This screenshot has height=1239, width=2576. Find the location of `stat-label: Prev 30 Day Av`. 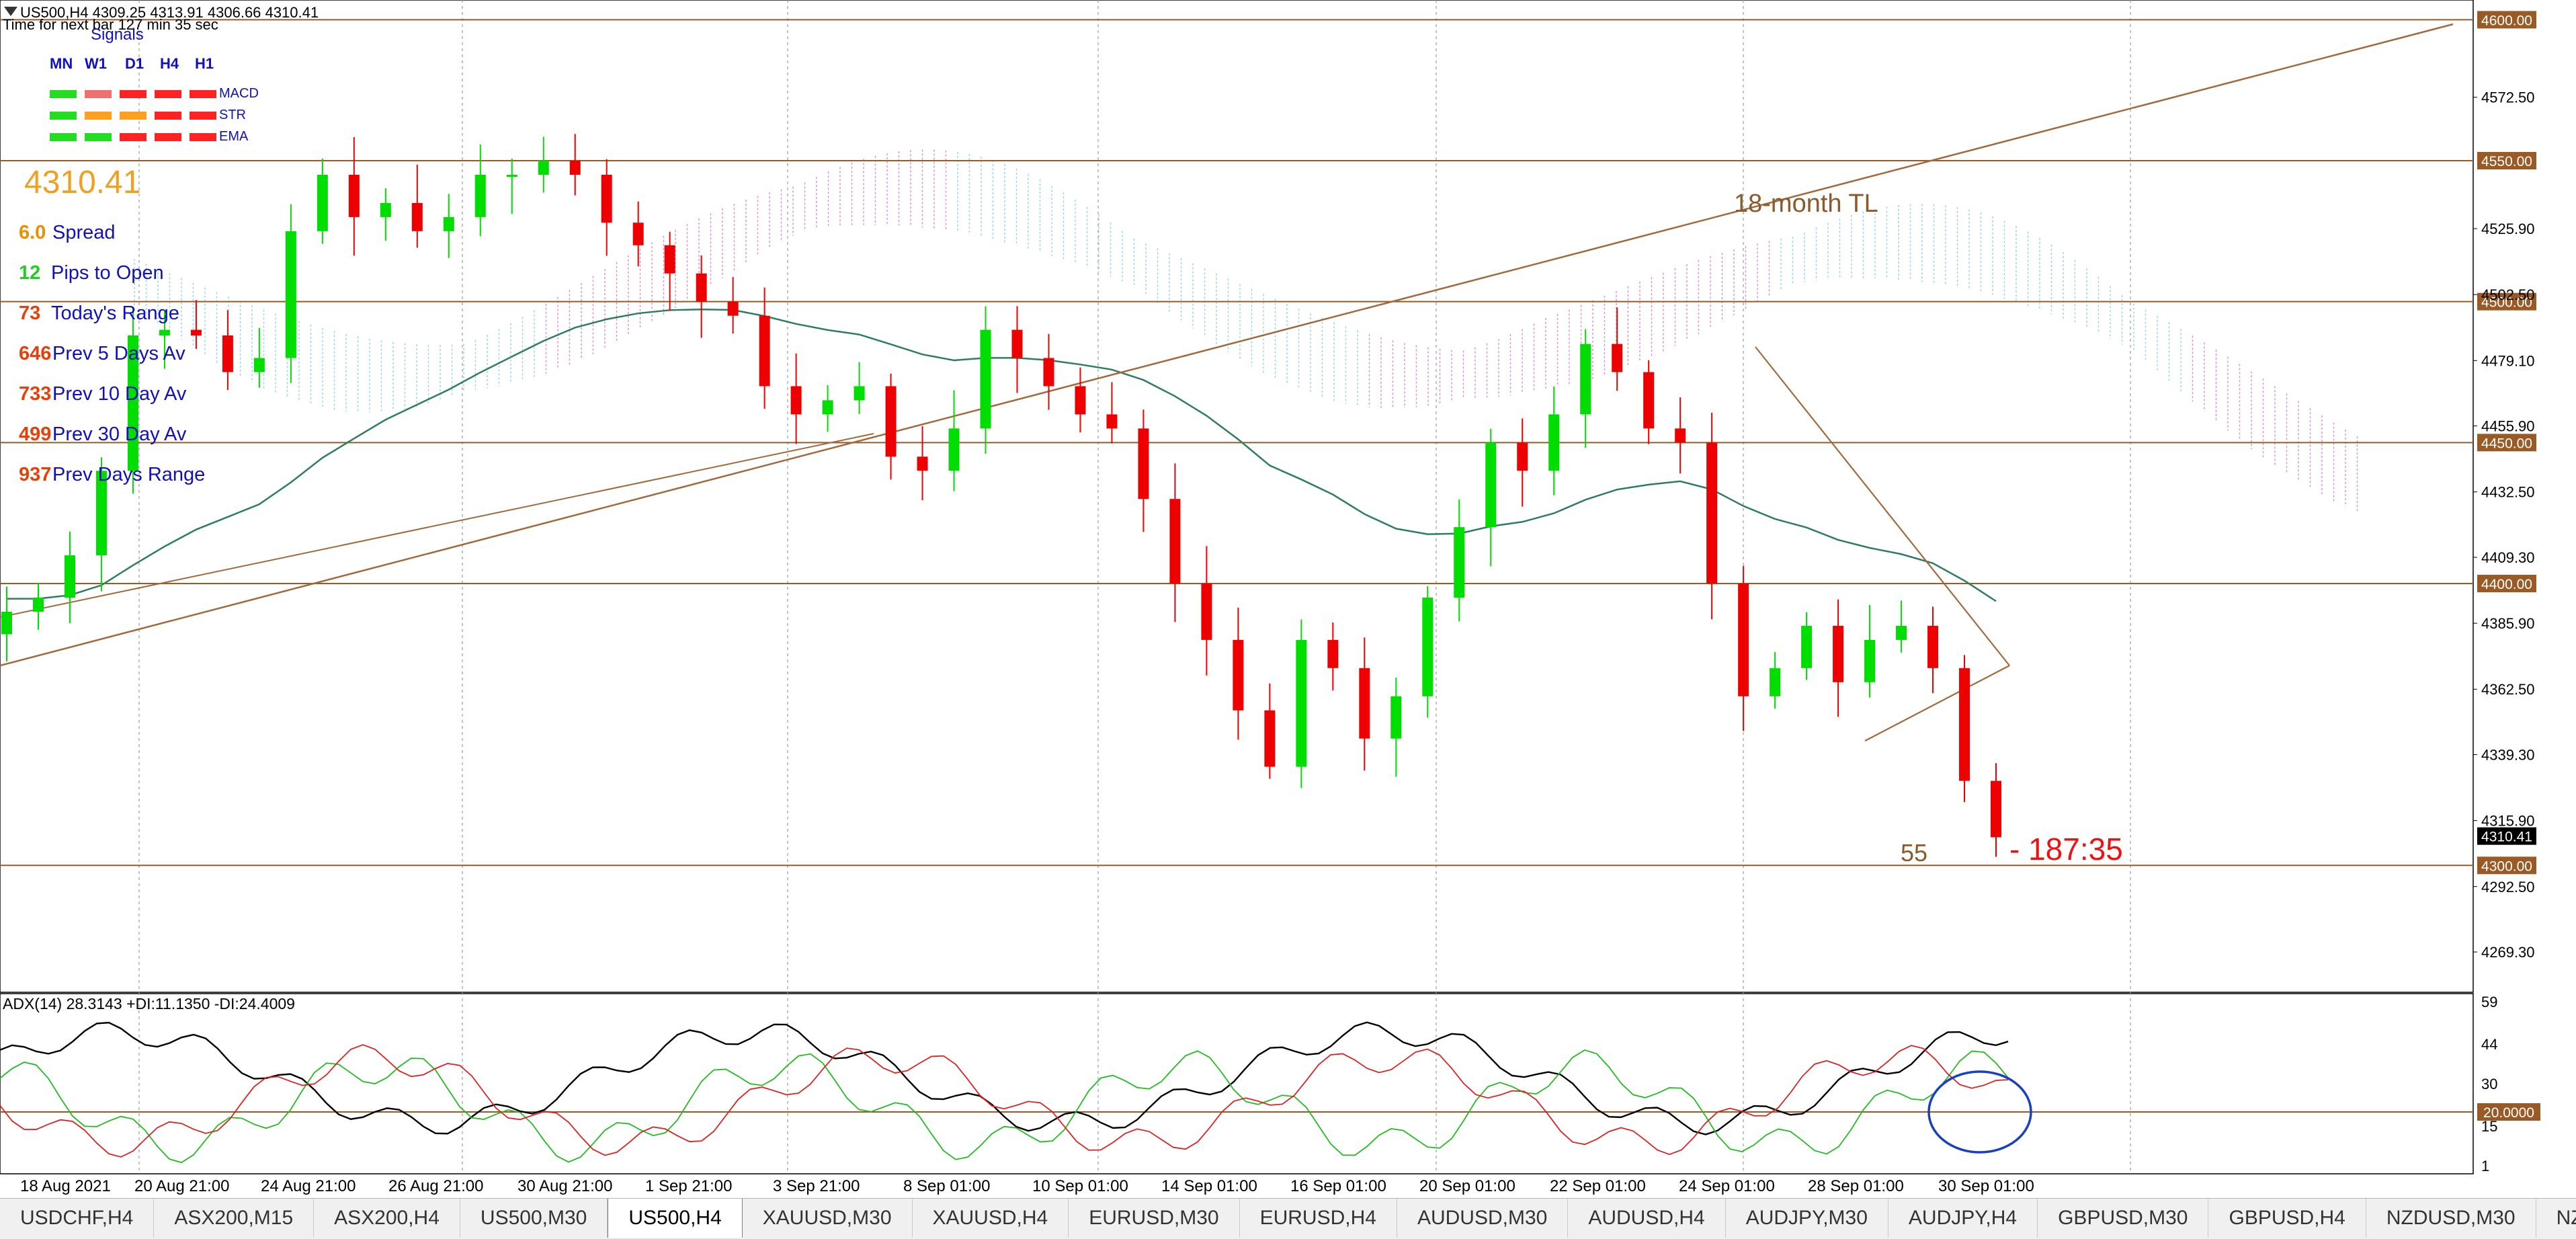

stat-label: Prev 30 Day Av is located at coordinates (119, 434).